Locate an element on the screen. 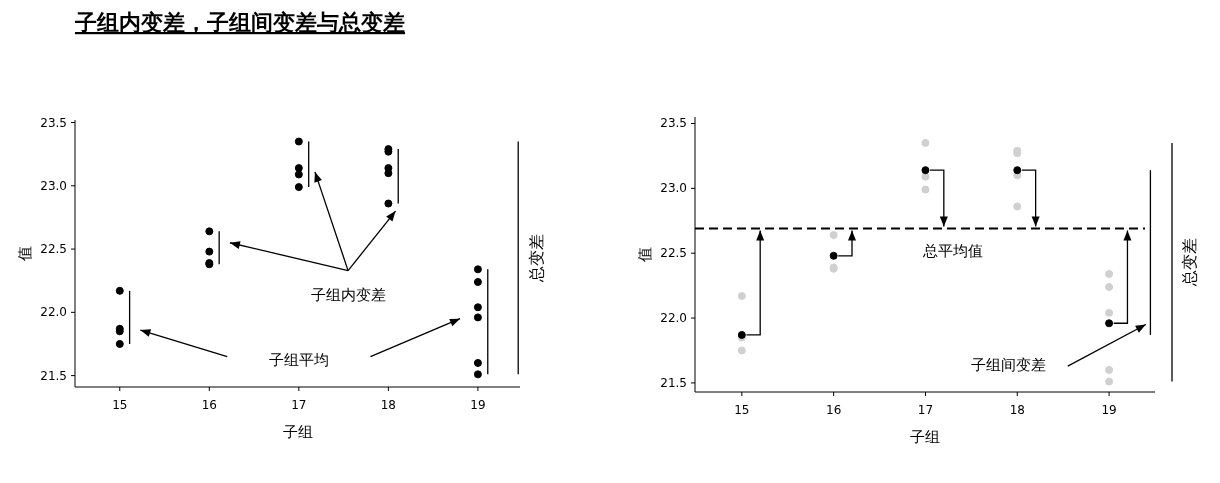 This screenshot has height=483, width=1220. chart-title: 子组内变差，子组间变差与总变差 is located at coordinates (239, 22).